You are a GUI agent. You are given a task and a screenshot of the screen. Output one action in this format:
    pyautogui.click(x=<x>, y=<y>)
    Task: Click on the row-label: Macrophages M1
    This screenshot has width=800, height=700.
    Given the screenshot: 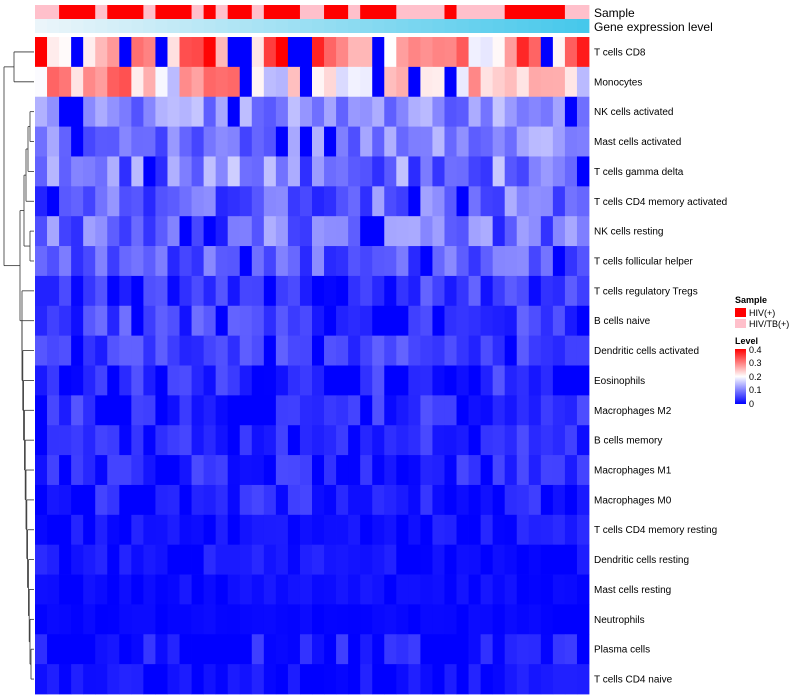 What is the action you would take?
    pyautogui.click(x=633, y=471)
    